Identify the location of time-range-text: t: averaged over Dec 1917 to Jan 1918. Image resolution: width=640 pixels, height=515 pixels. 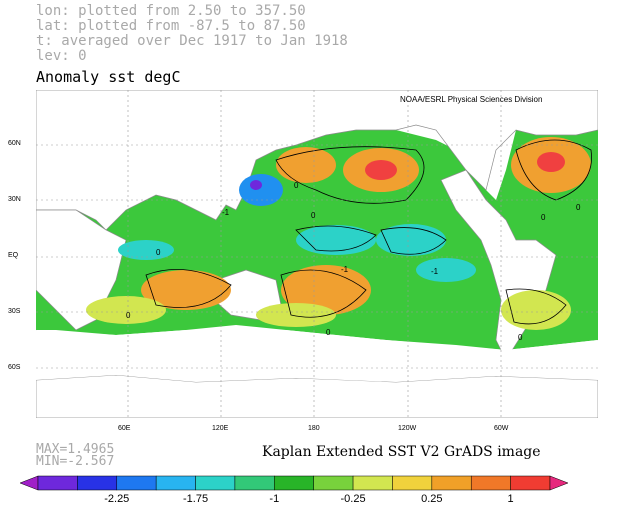
(192, 41).